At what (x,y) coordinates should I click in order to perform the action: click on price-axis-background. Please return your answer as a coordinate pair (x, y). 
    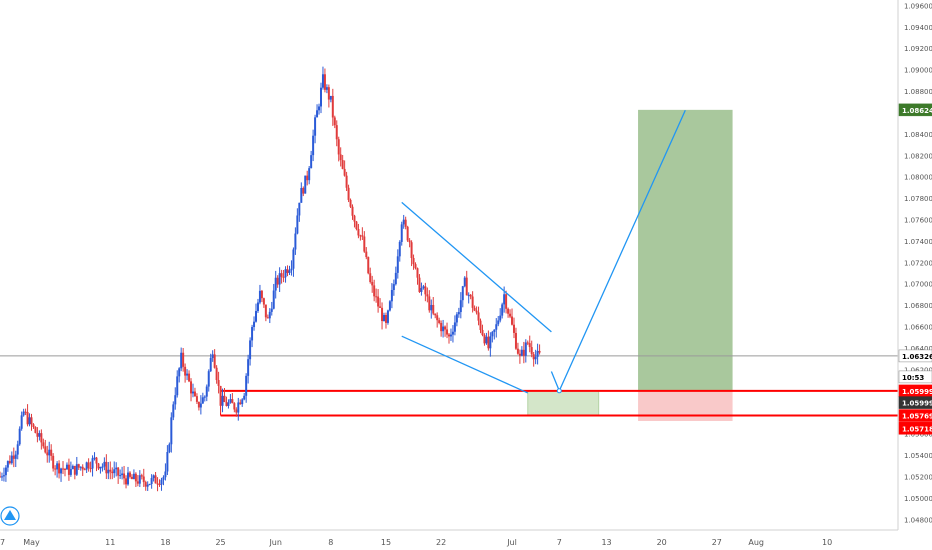
    Looking at the image, I should click on (915, 275).